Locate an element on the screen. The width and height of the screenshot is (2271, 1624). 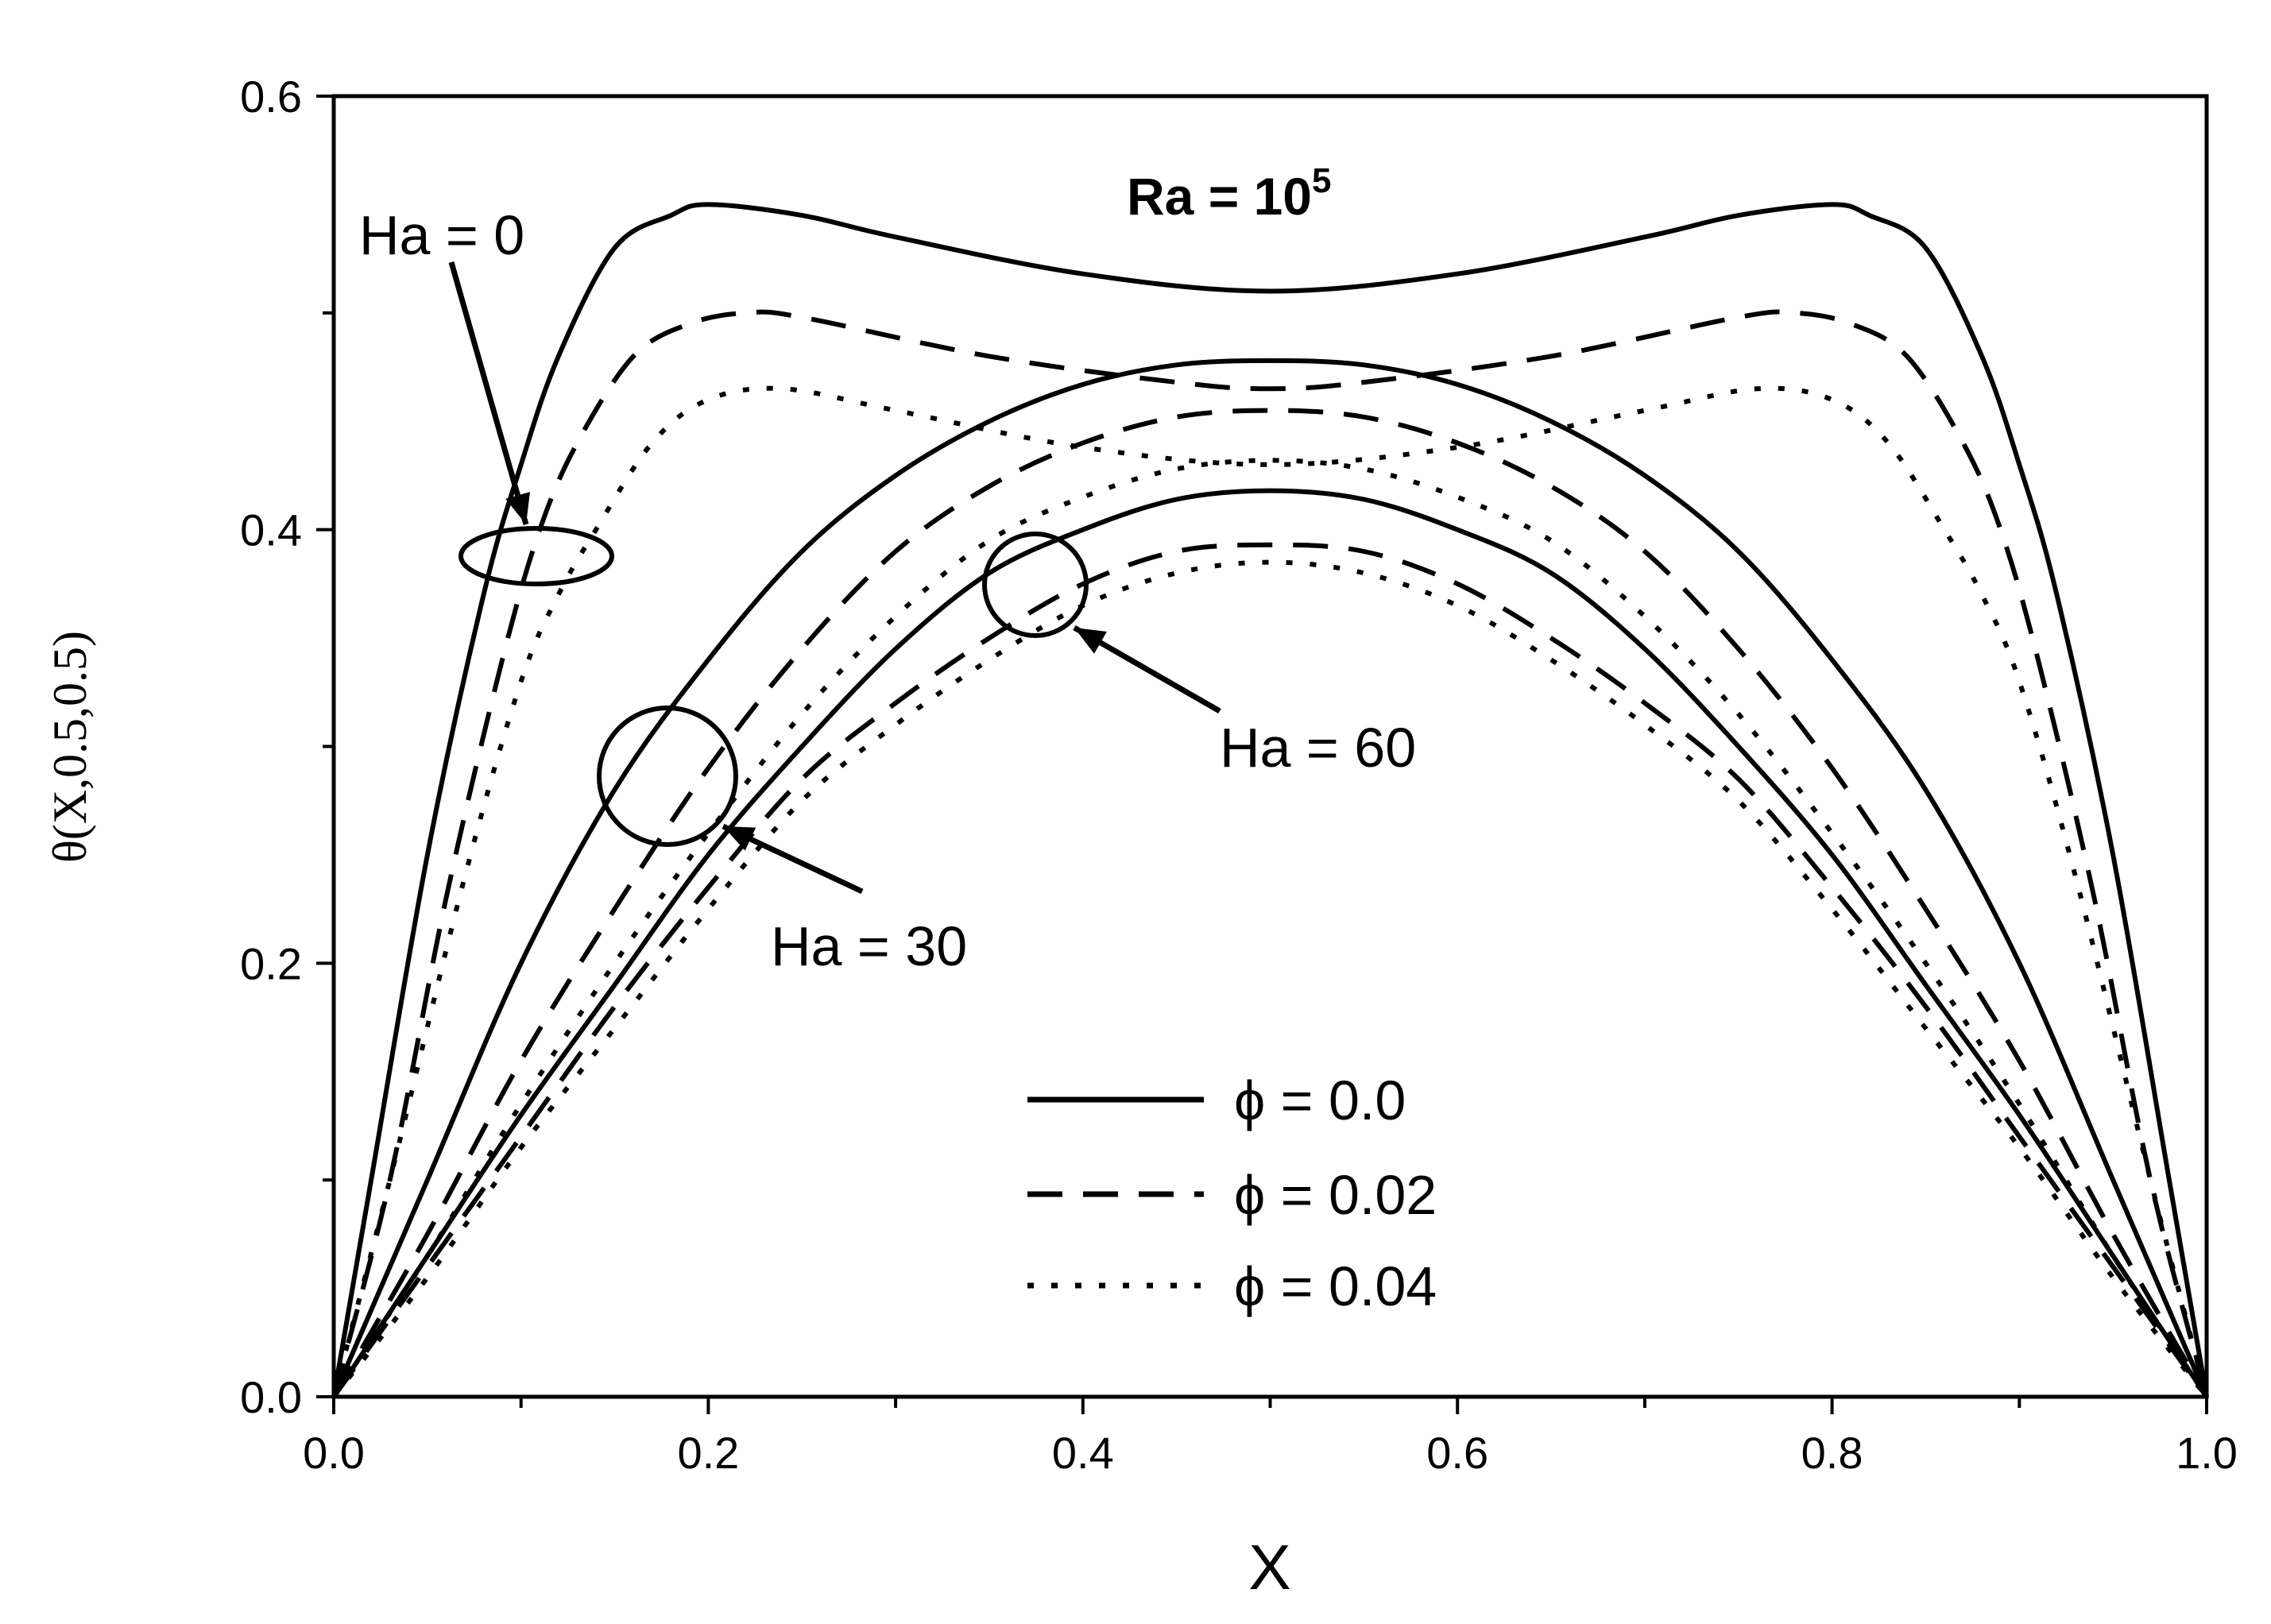
x-axis-label: X is located at coordinates (1269, 1567).